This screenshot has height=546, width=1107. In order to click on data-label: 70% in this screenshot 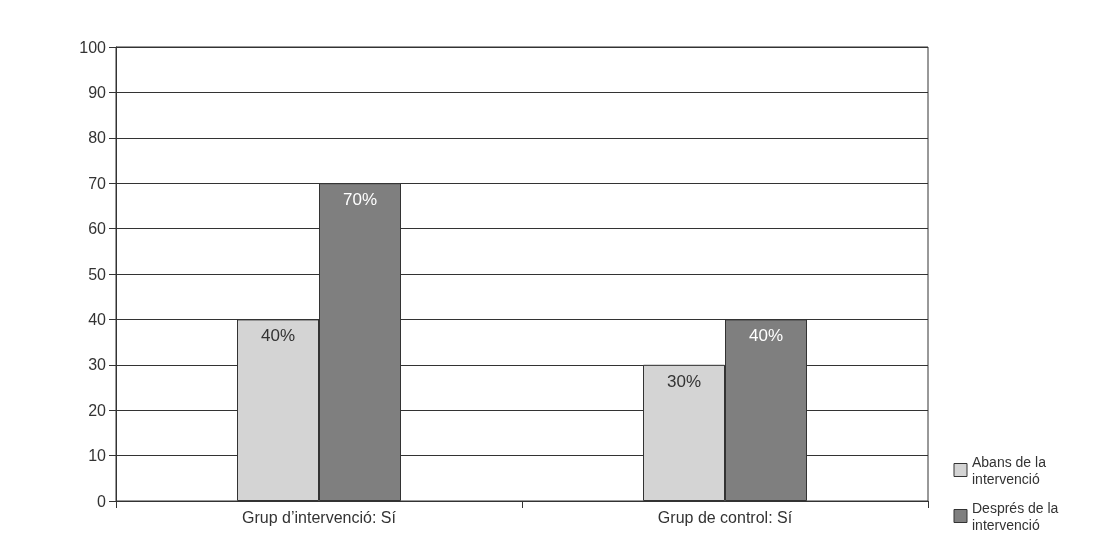, I will do `click(360, 200)`.